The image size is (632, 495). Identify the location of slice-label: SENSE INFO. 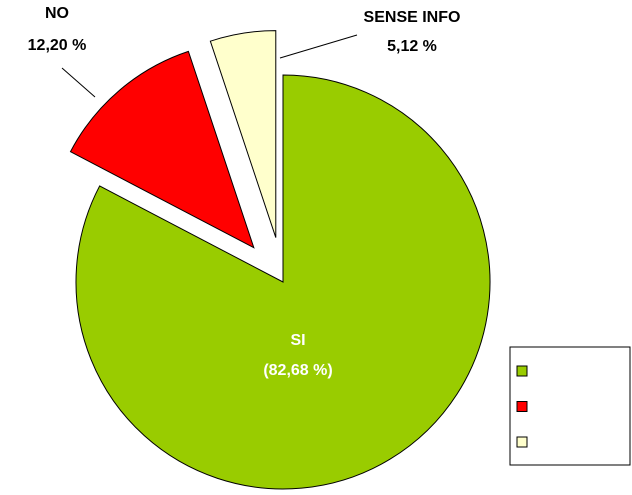
(412, 17).